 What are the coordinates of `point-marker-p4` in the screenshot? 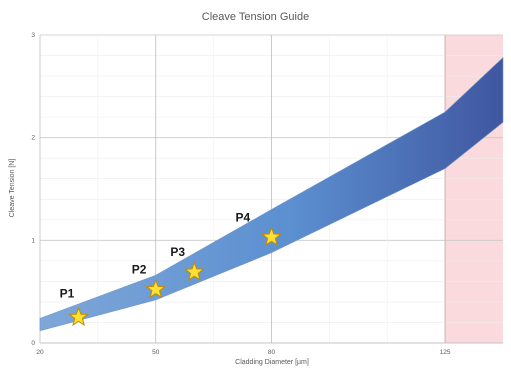 It's located at (271, 236).